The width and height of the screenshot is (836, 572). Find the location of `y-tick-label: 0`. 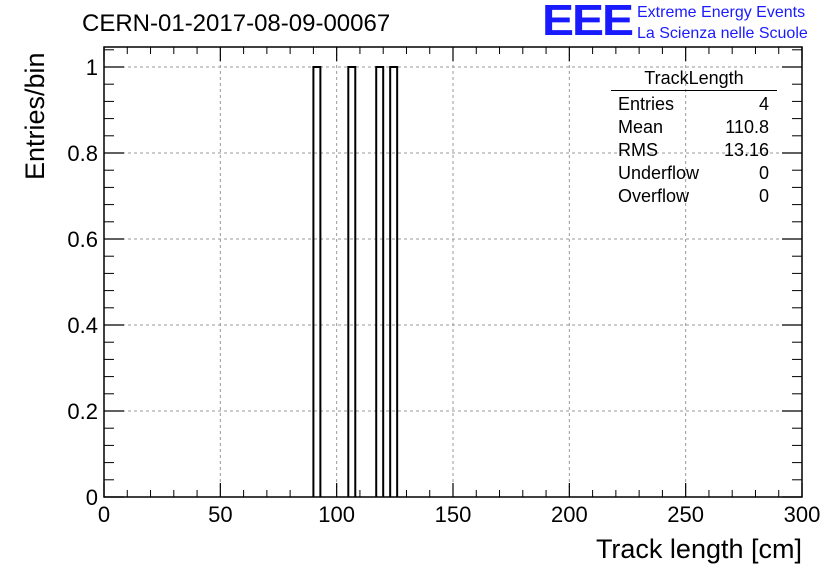

y-tick-label: 0 is located at coordinates (92, 497).